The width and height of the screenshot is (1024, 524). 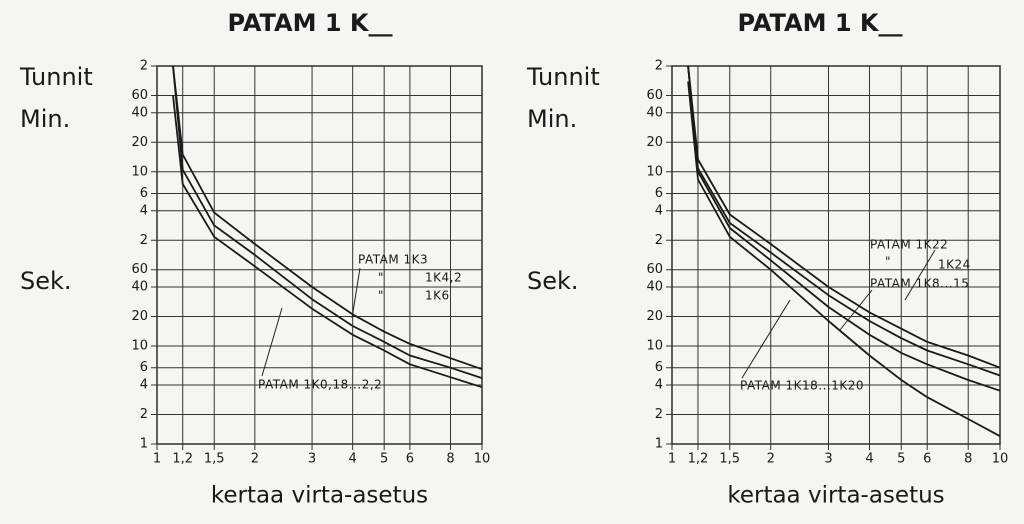 What do you see at coordinates (320, 385) in the screenshot?
I see `annotation: PATAM 1K0,18...2,2` at bounding box center [320, 385].